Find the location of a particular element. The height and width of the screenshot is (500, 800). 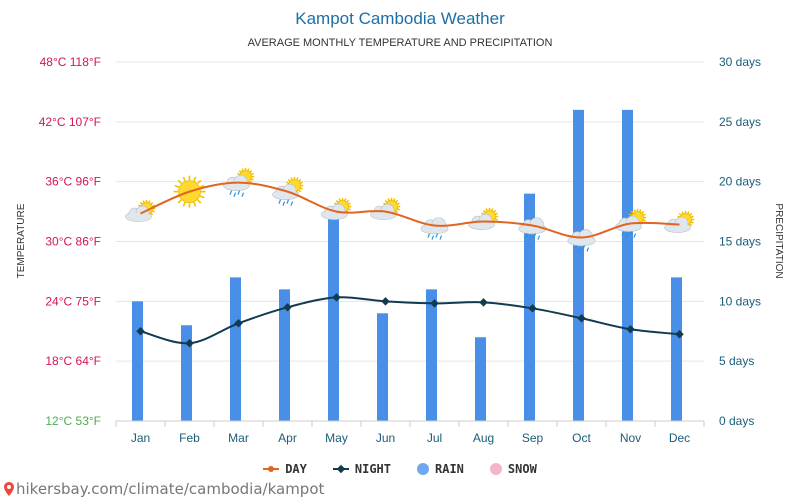

day-temperature-line is located at coordinates (410, 210).